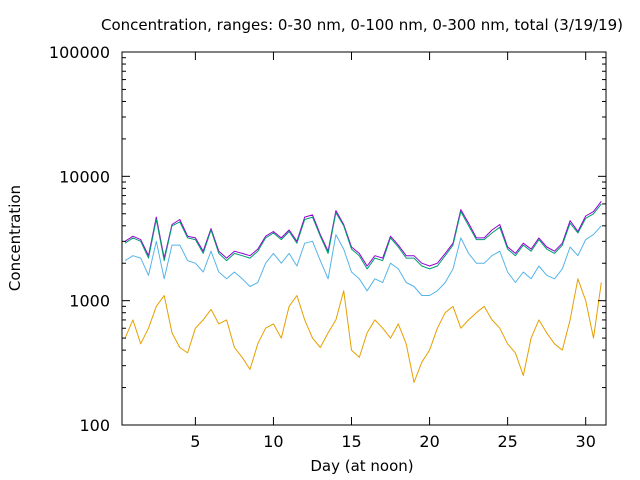 The height and width of the screenshot is (480, 640). Describe the element at coordinates (361, 466) in the screenshot. I see `x-axis-title: Day (at noon)` at that location.